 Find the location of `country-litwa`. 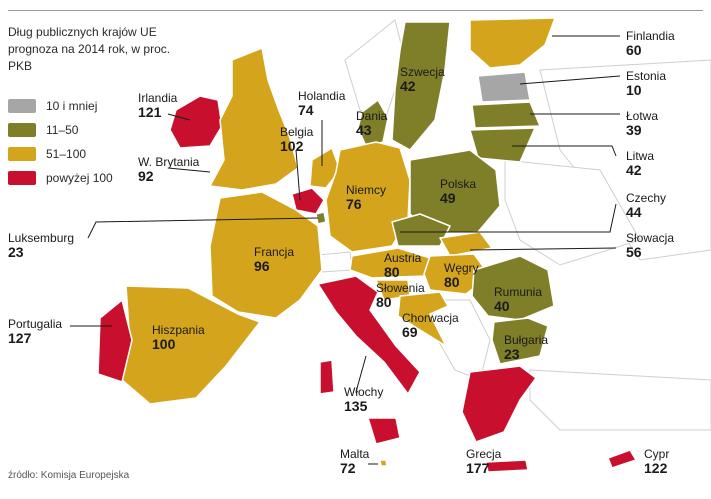

country-litwa is located at coordinates (502, 145).